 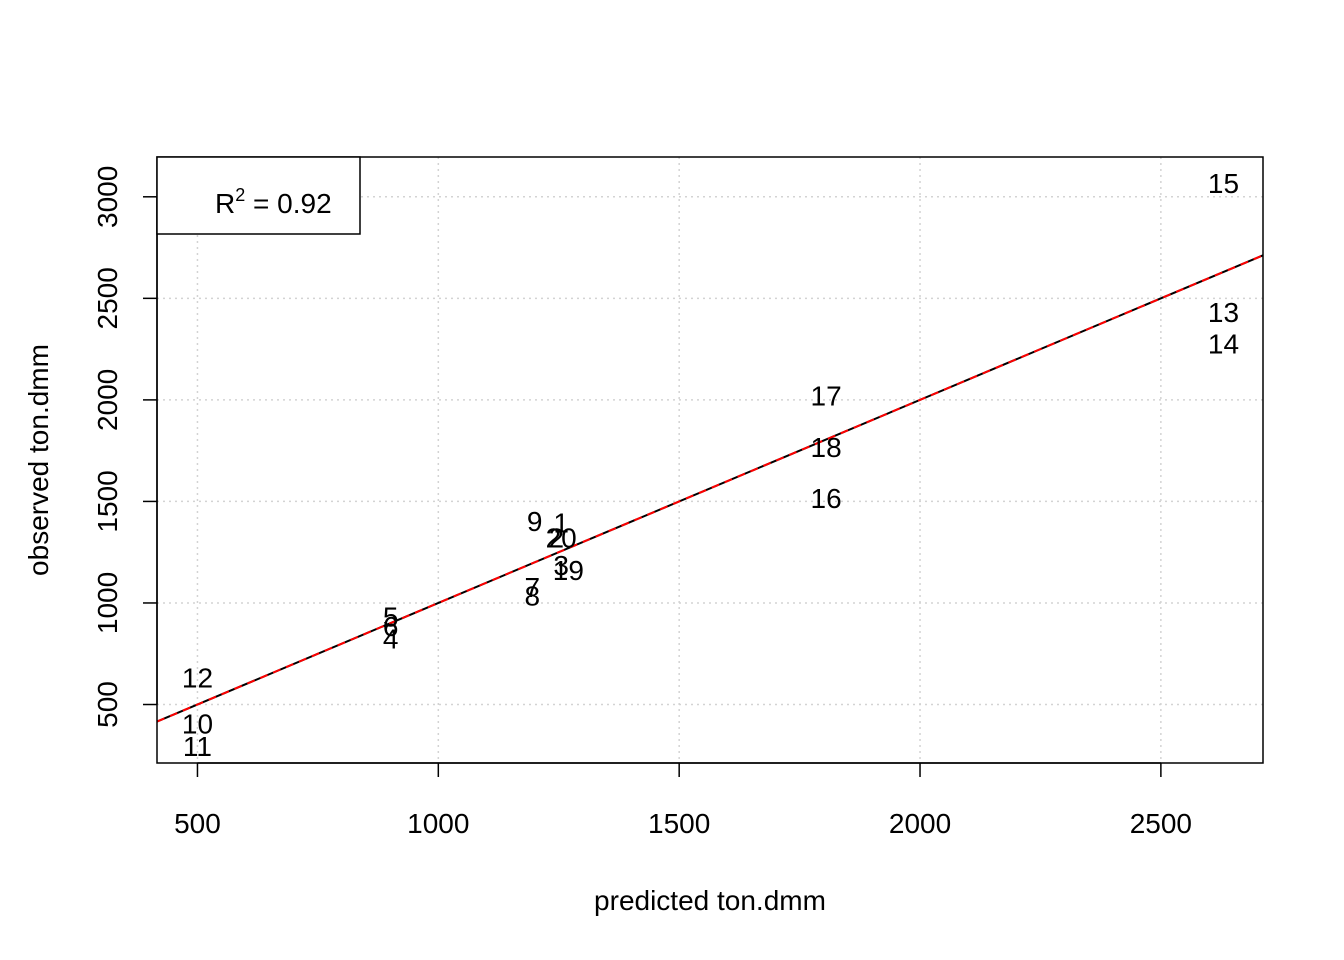 I want to click on x-tick-label: 1000, so click(x=438, y=823).